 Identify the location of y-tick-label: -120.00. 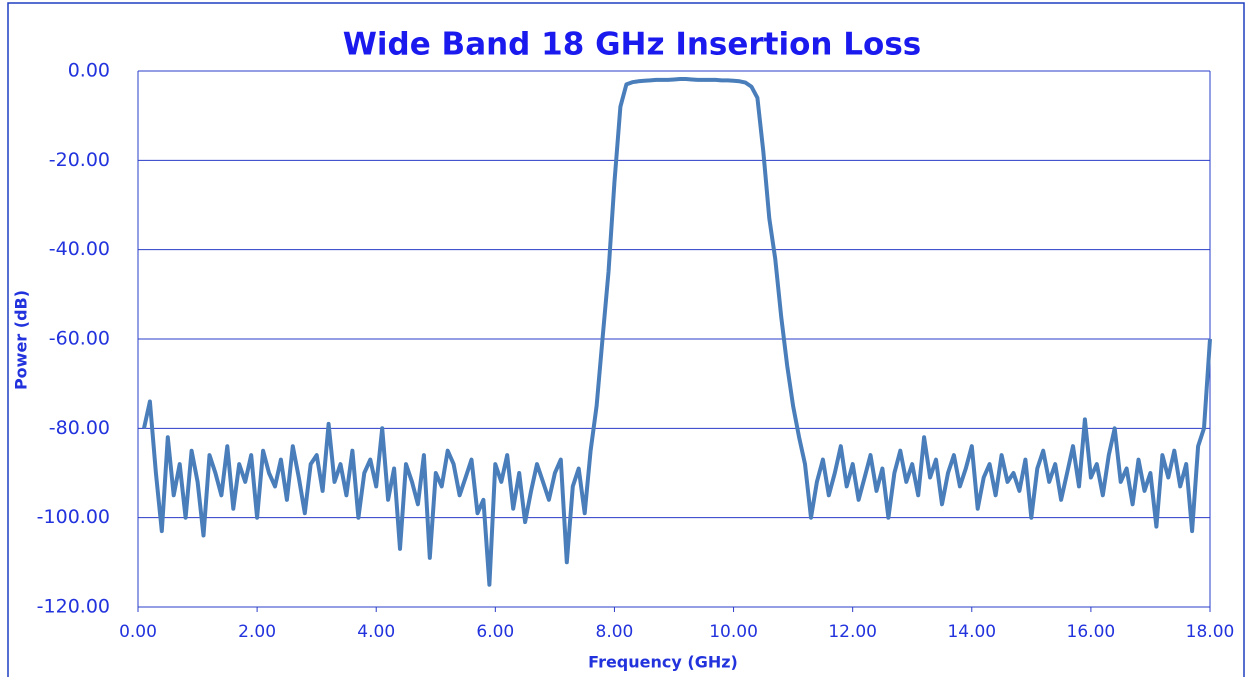
(73, 607).